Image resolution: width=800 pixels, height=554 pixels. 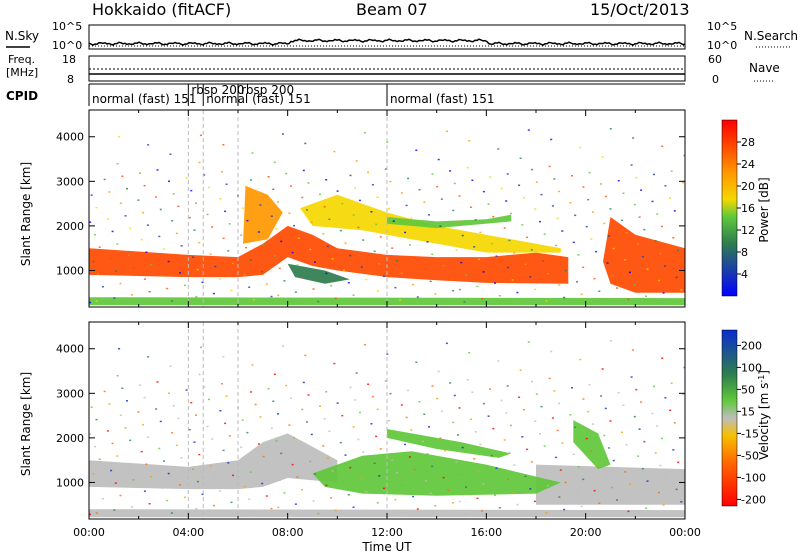 I want to click on nsearch-label: N.Search, so click(x=771, y=36).